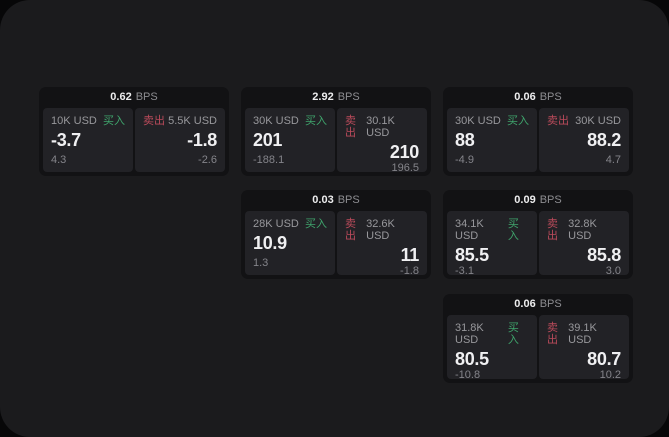  Describe the element at coordinates (613, 160) in the screenshot. I see `sell-delta: 4.7` at that location.